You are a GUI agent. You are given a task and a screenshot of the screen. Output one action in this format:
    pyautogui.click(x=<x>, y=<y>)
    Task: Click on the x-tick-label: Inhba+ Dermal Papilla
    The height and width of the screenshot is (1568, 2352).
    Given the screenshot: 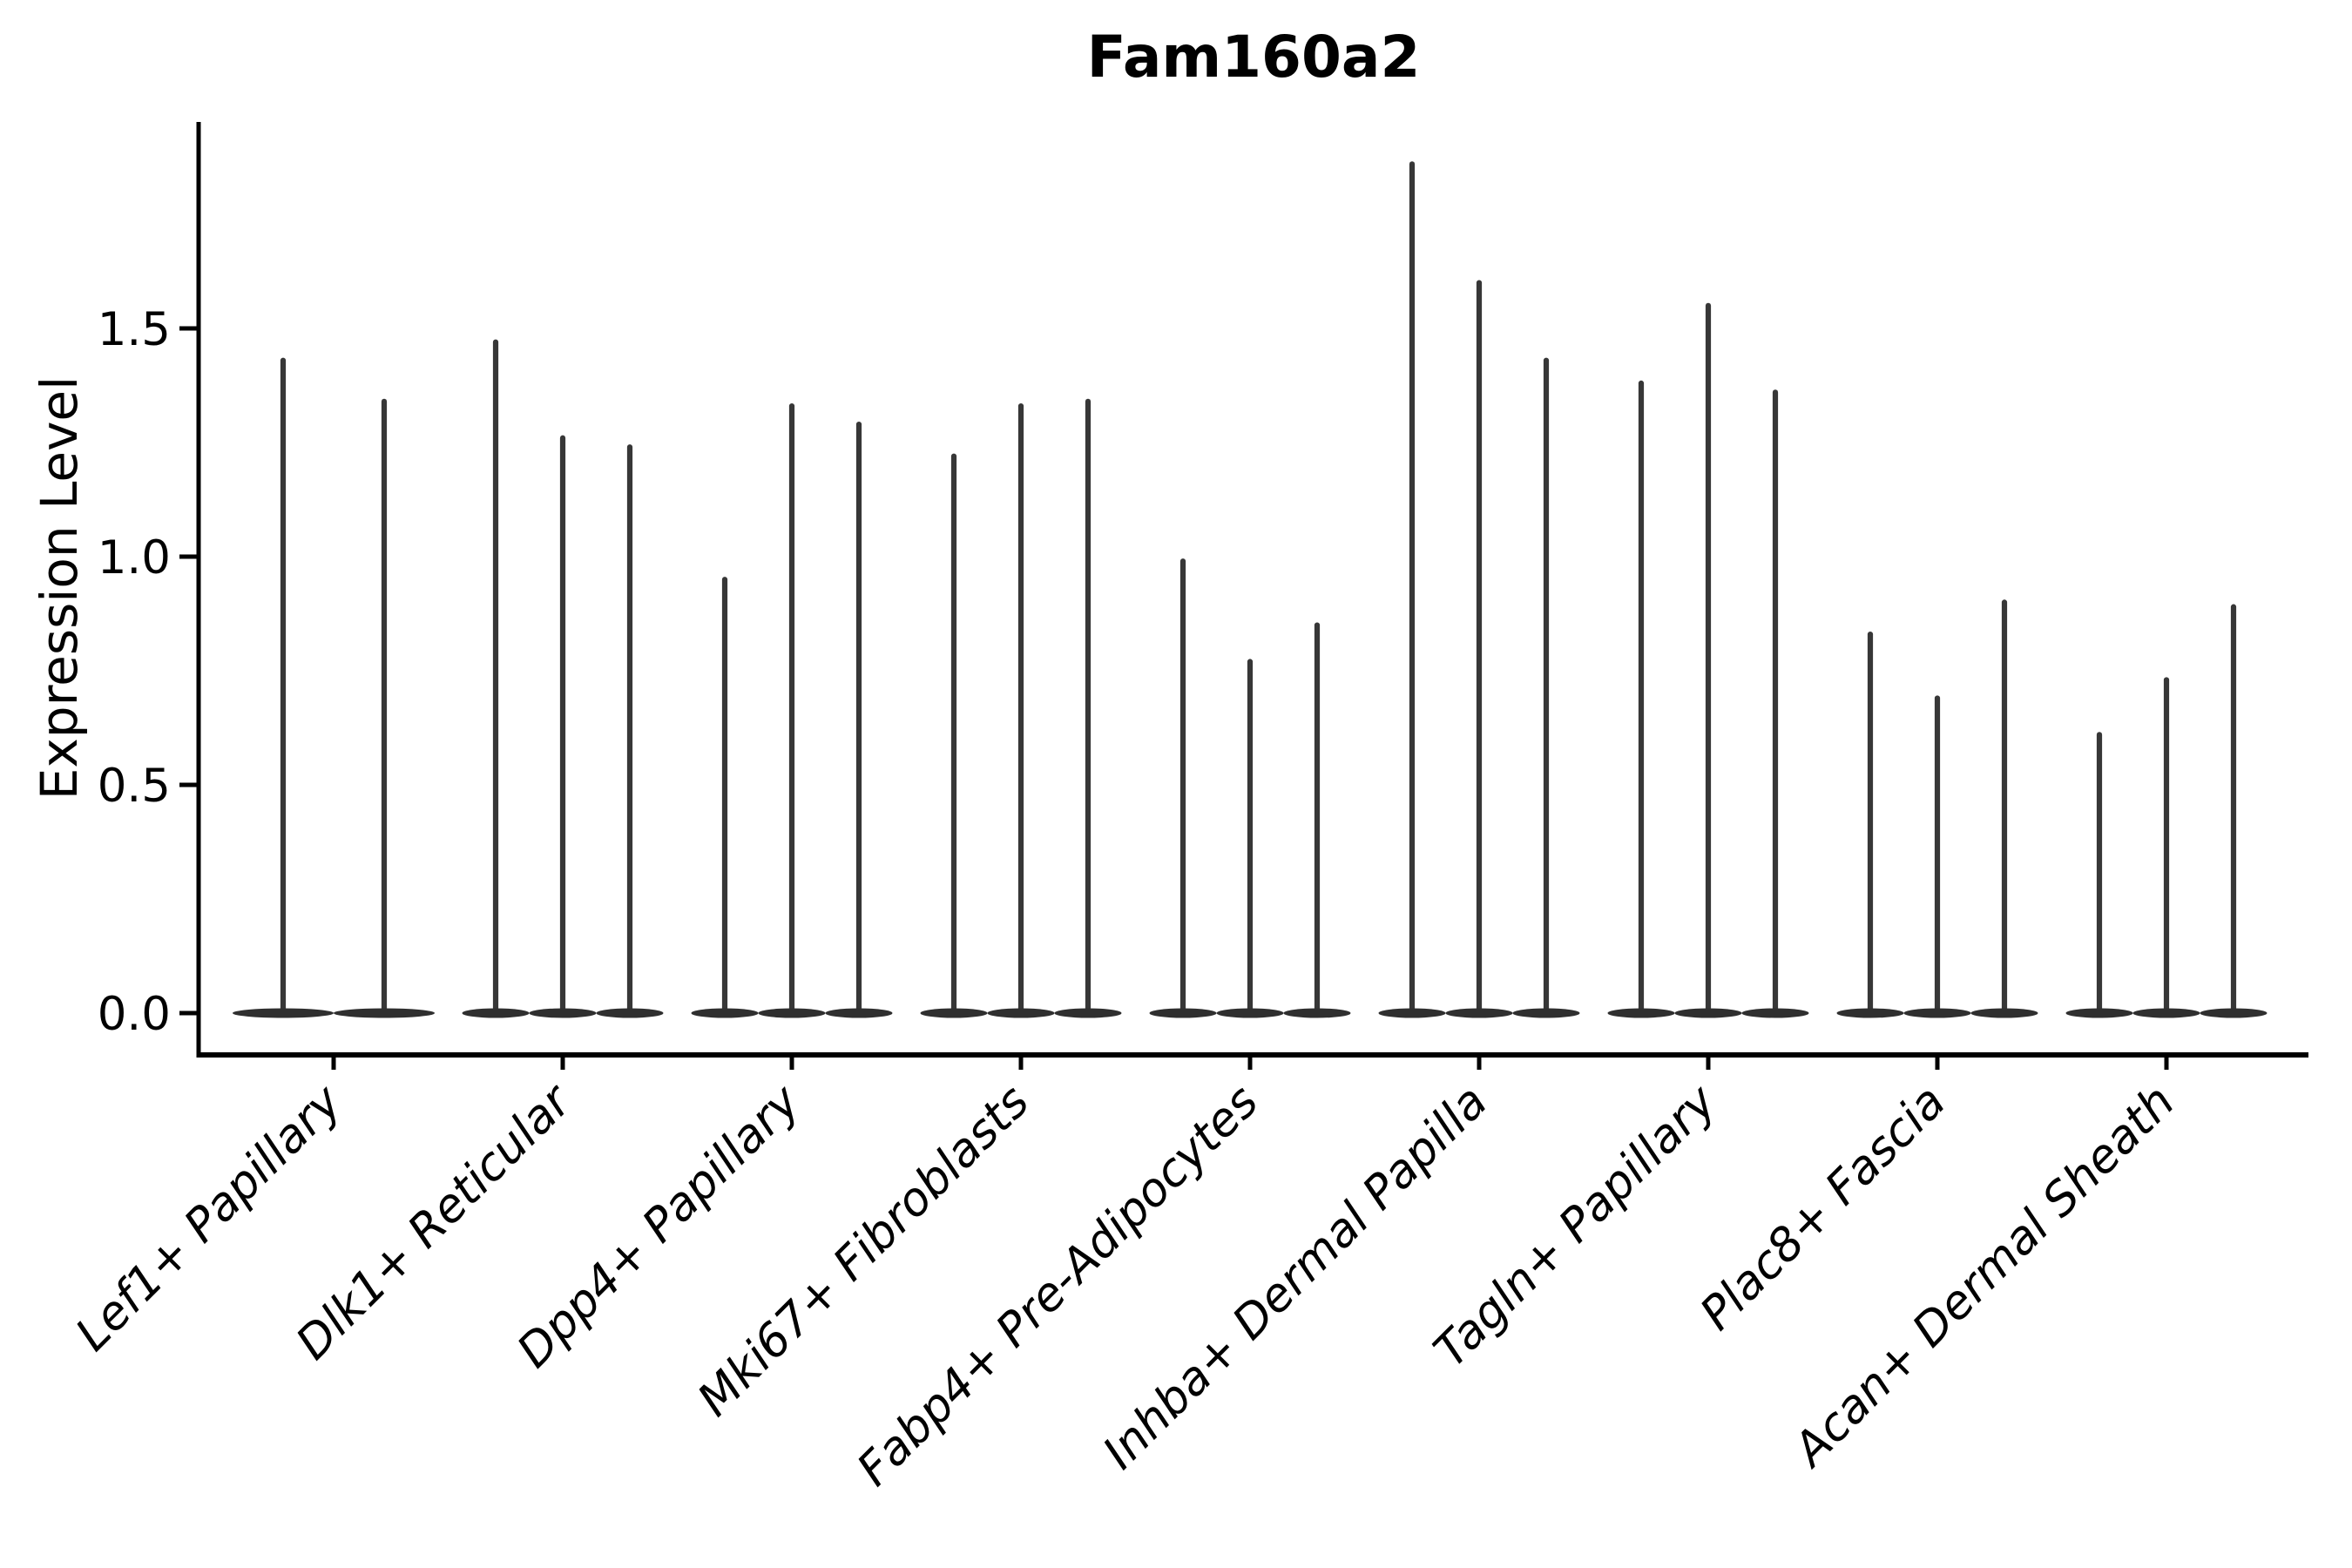 What is the action you would take?
    pyautogui.click(x=1295, y=1277)
    